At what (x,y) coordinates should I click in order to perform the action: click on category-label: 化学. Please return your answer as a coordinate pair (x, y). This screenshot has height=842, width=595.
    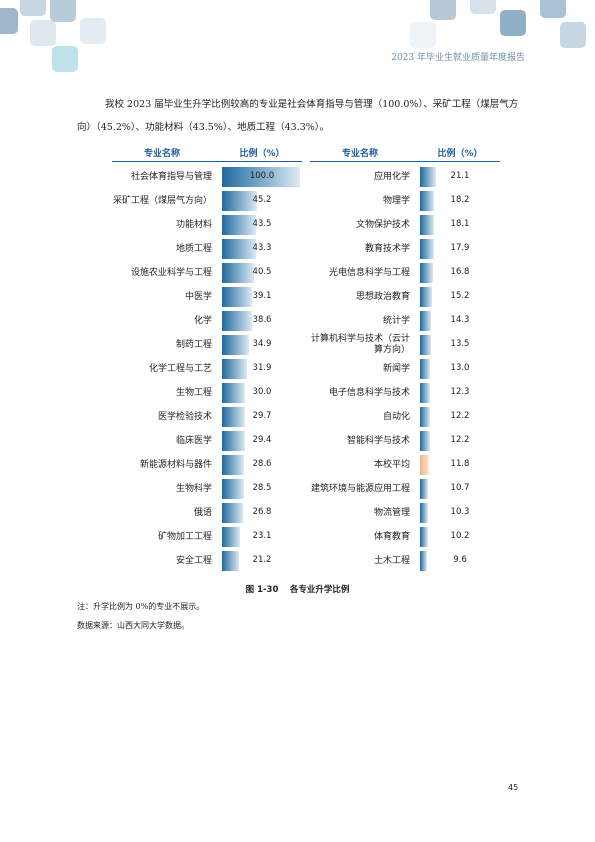
    Looking at the image, I should click on (202, 320).